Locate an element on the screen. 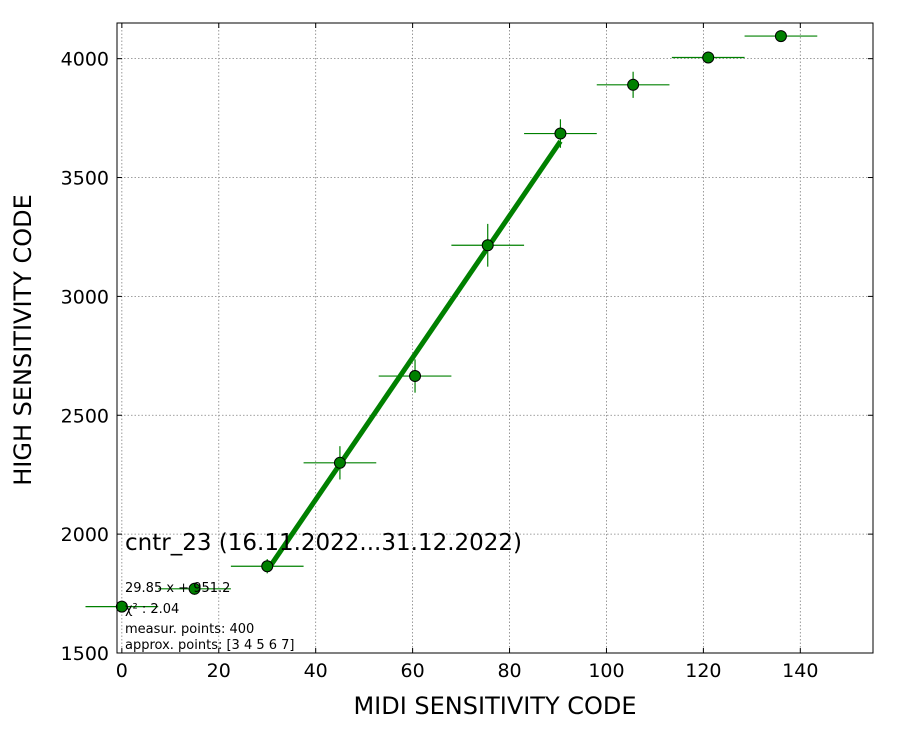  y-tick-labels: 1500 2000 2500 3000 3500 4000 is located at coordinates (85, 357).